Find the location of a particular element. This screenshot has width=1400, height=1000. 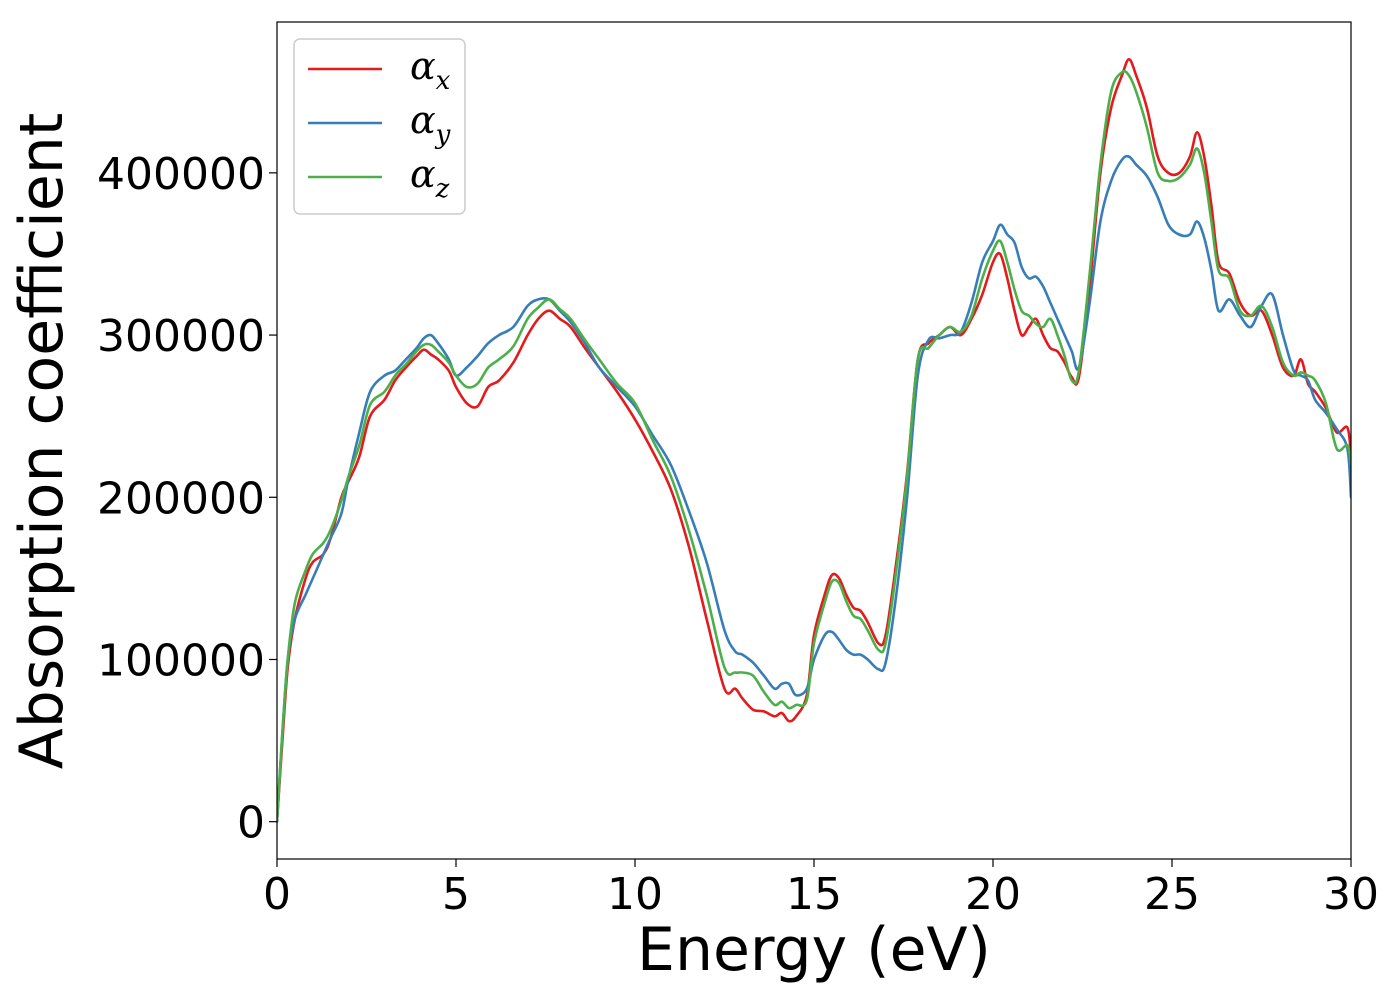

x-tick-label: 15 is located at coordinates (814, 894).